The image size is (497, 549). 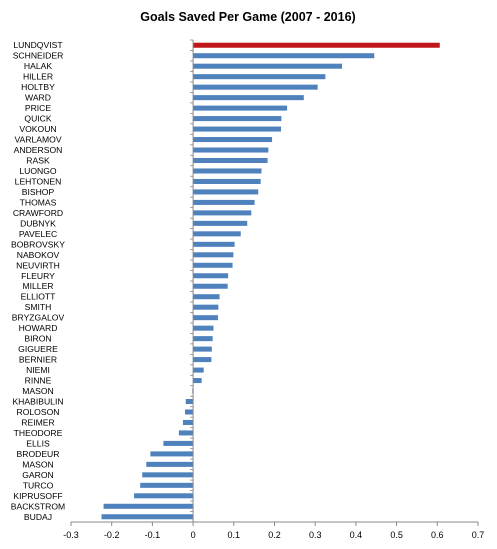 What do you see at coordinates (38, 150) in the screenshot?
I see `category-label-anderson-10: ANDERSON` at bounding box center [38, 150].